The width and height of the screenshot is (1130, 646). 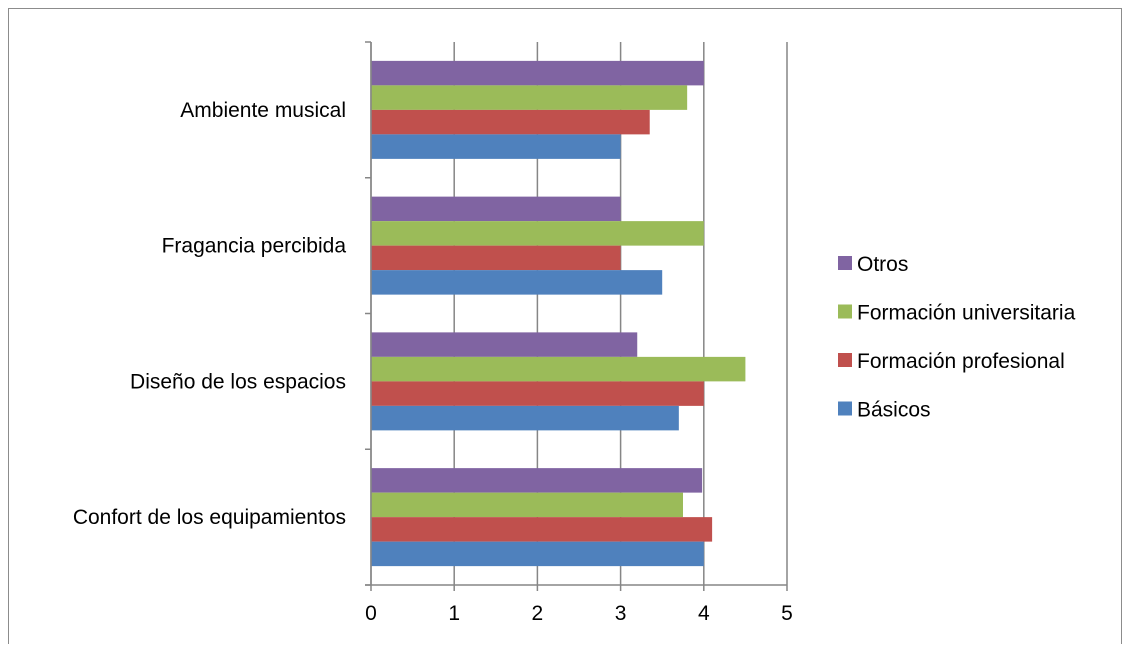 What do you see at coordinates (894, 410) in the screenshot?
I see `legend-label-3: Básicos` at bounding box center [894, 410].